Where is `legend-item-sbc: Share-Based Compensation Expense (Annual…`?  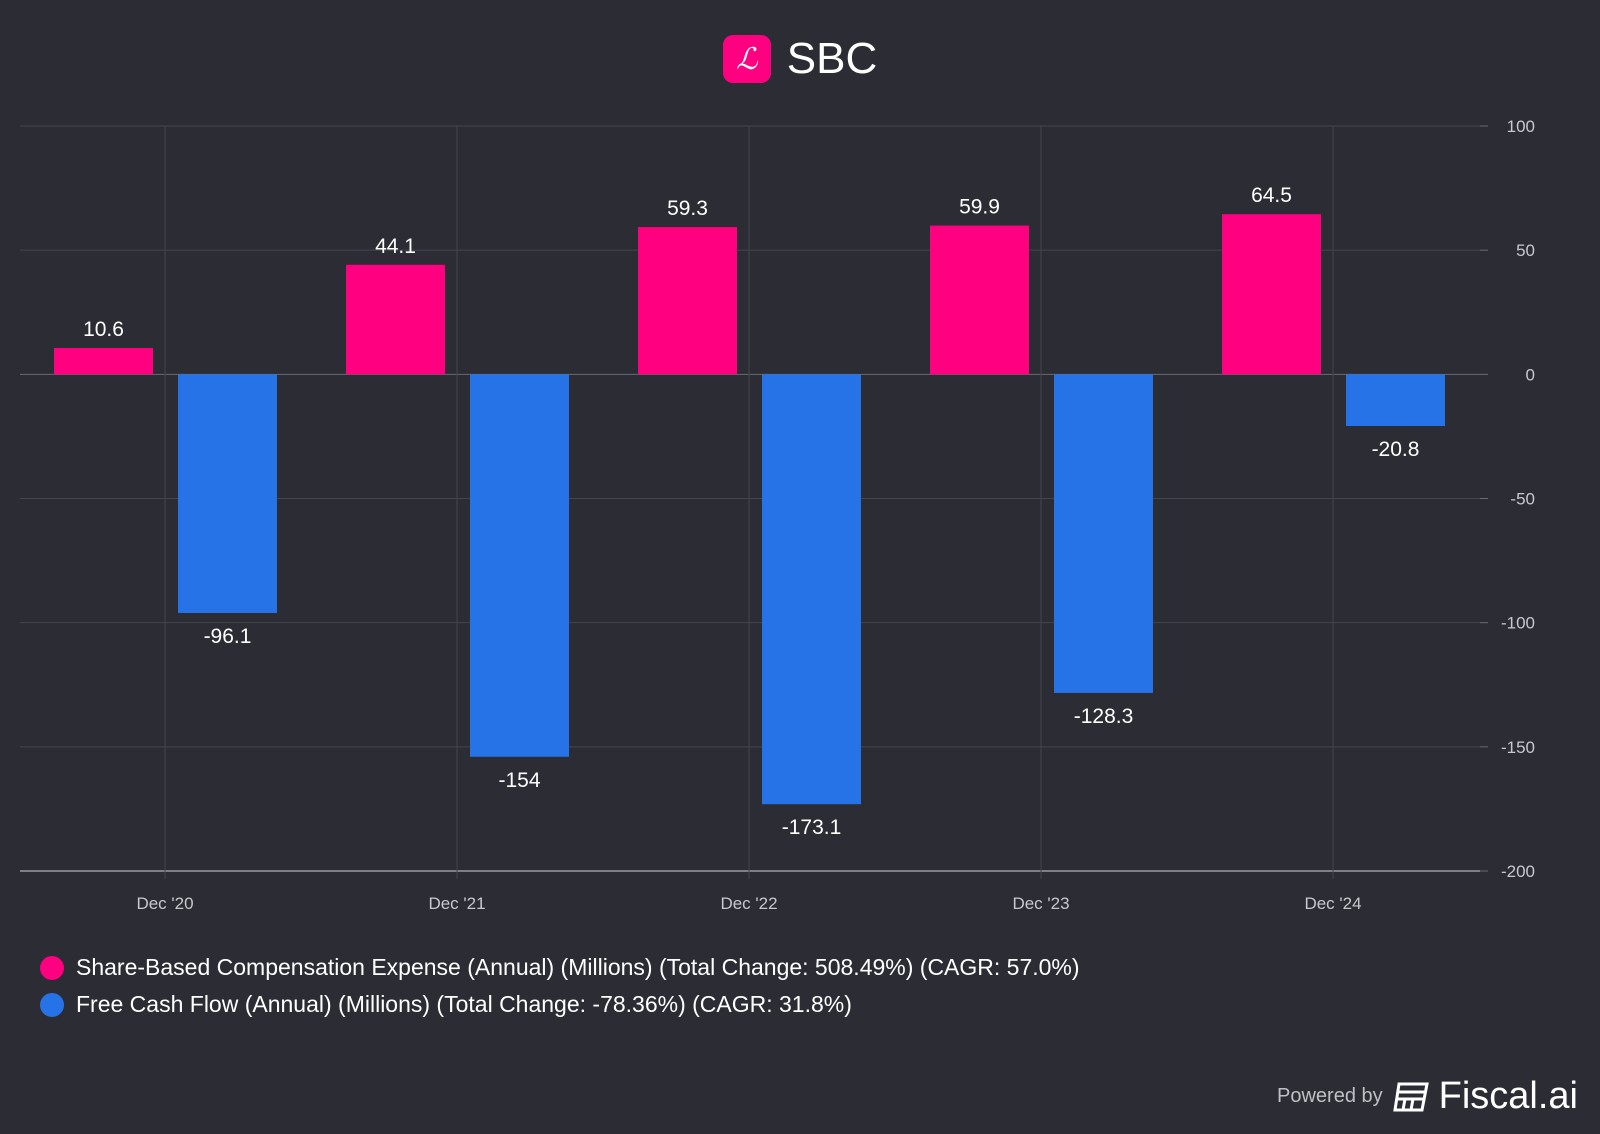
legend-item-sbc: Share-Based Compensation Expense (Annual… is located at coordinates (560, 967).